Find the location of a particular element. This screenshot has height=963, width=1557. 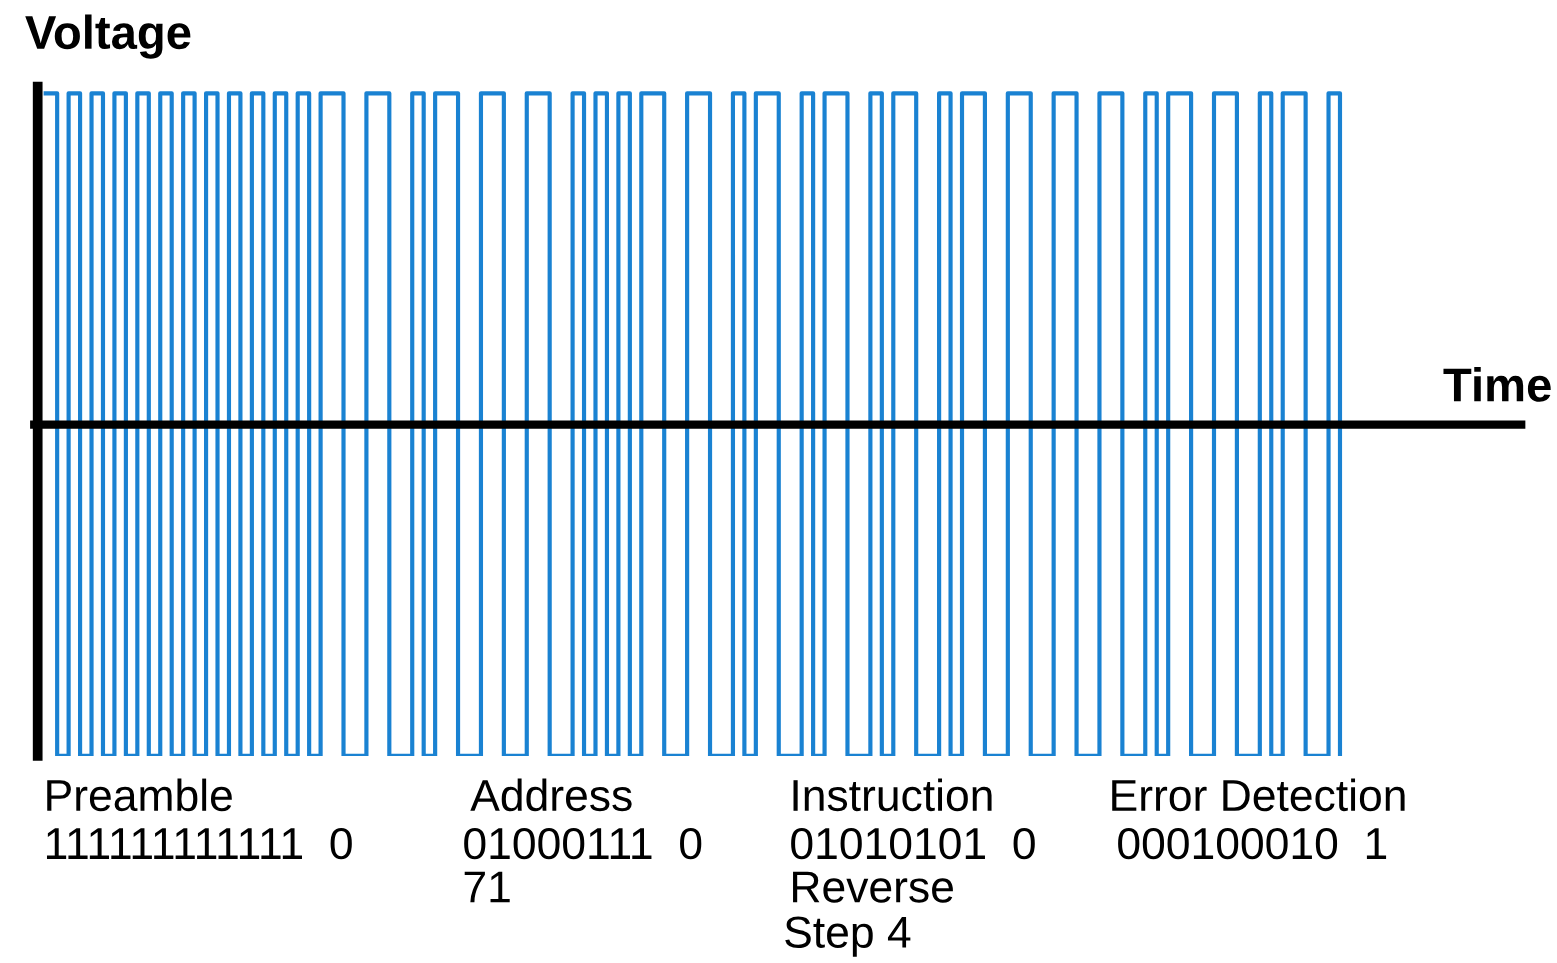

text: Address is located at coordinates (551, 795).